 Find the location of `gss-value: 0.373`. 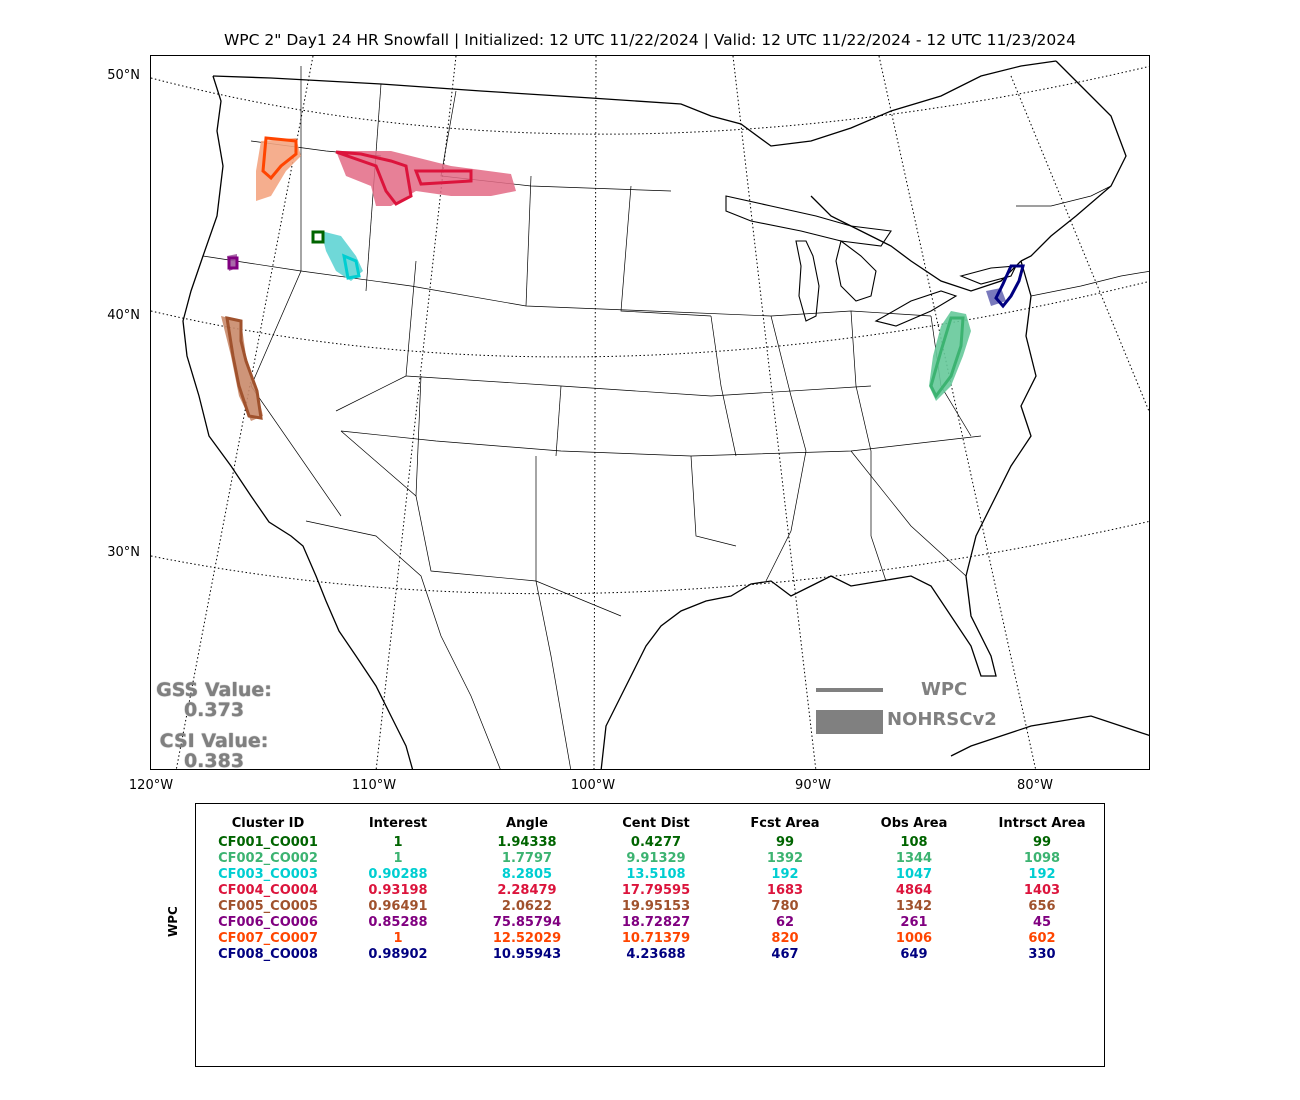

gss-value: 0.373 is located at coordinates (214, 710).